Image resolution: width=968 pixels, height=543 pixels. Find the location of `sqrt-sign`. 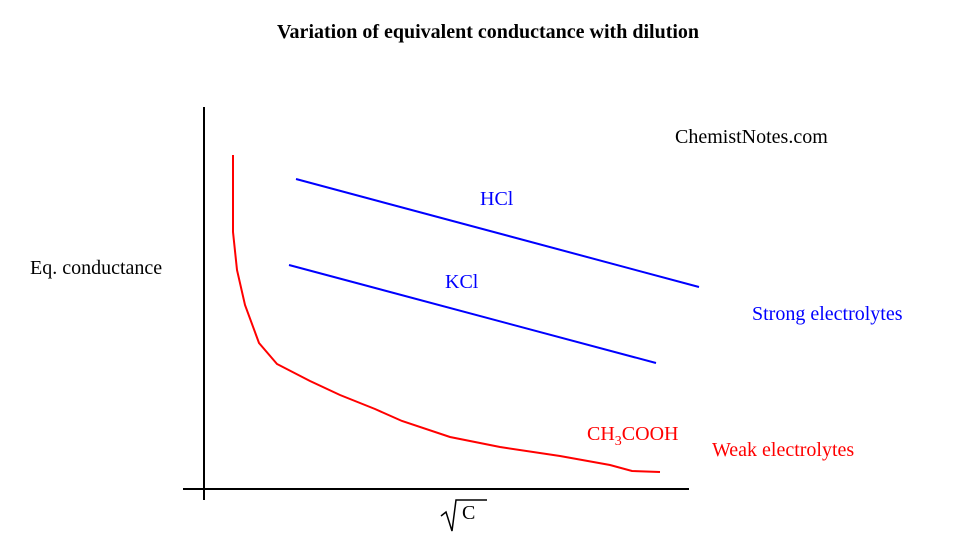

sqrt-sign is located at coordinates (463, 515).